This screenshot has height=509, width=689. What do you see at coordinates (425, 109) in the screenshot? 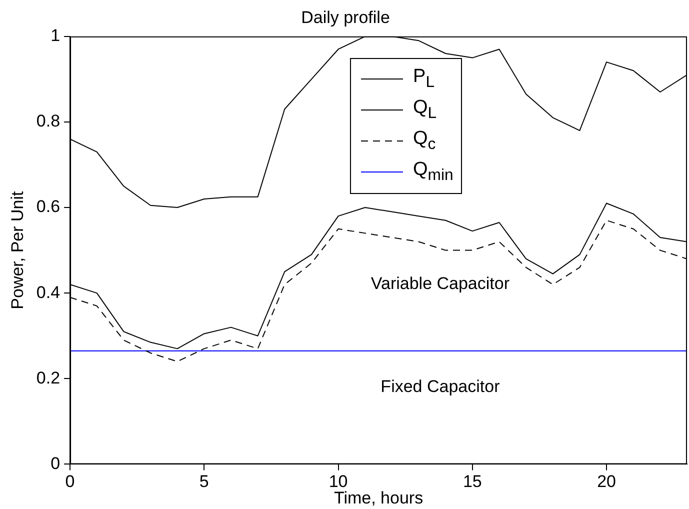
I see `legend-label: Q$_{L}$` at bounding box center [425, 109].